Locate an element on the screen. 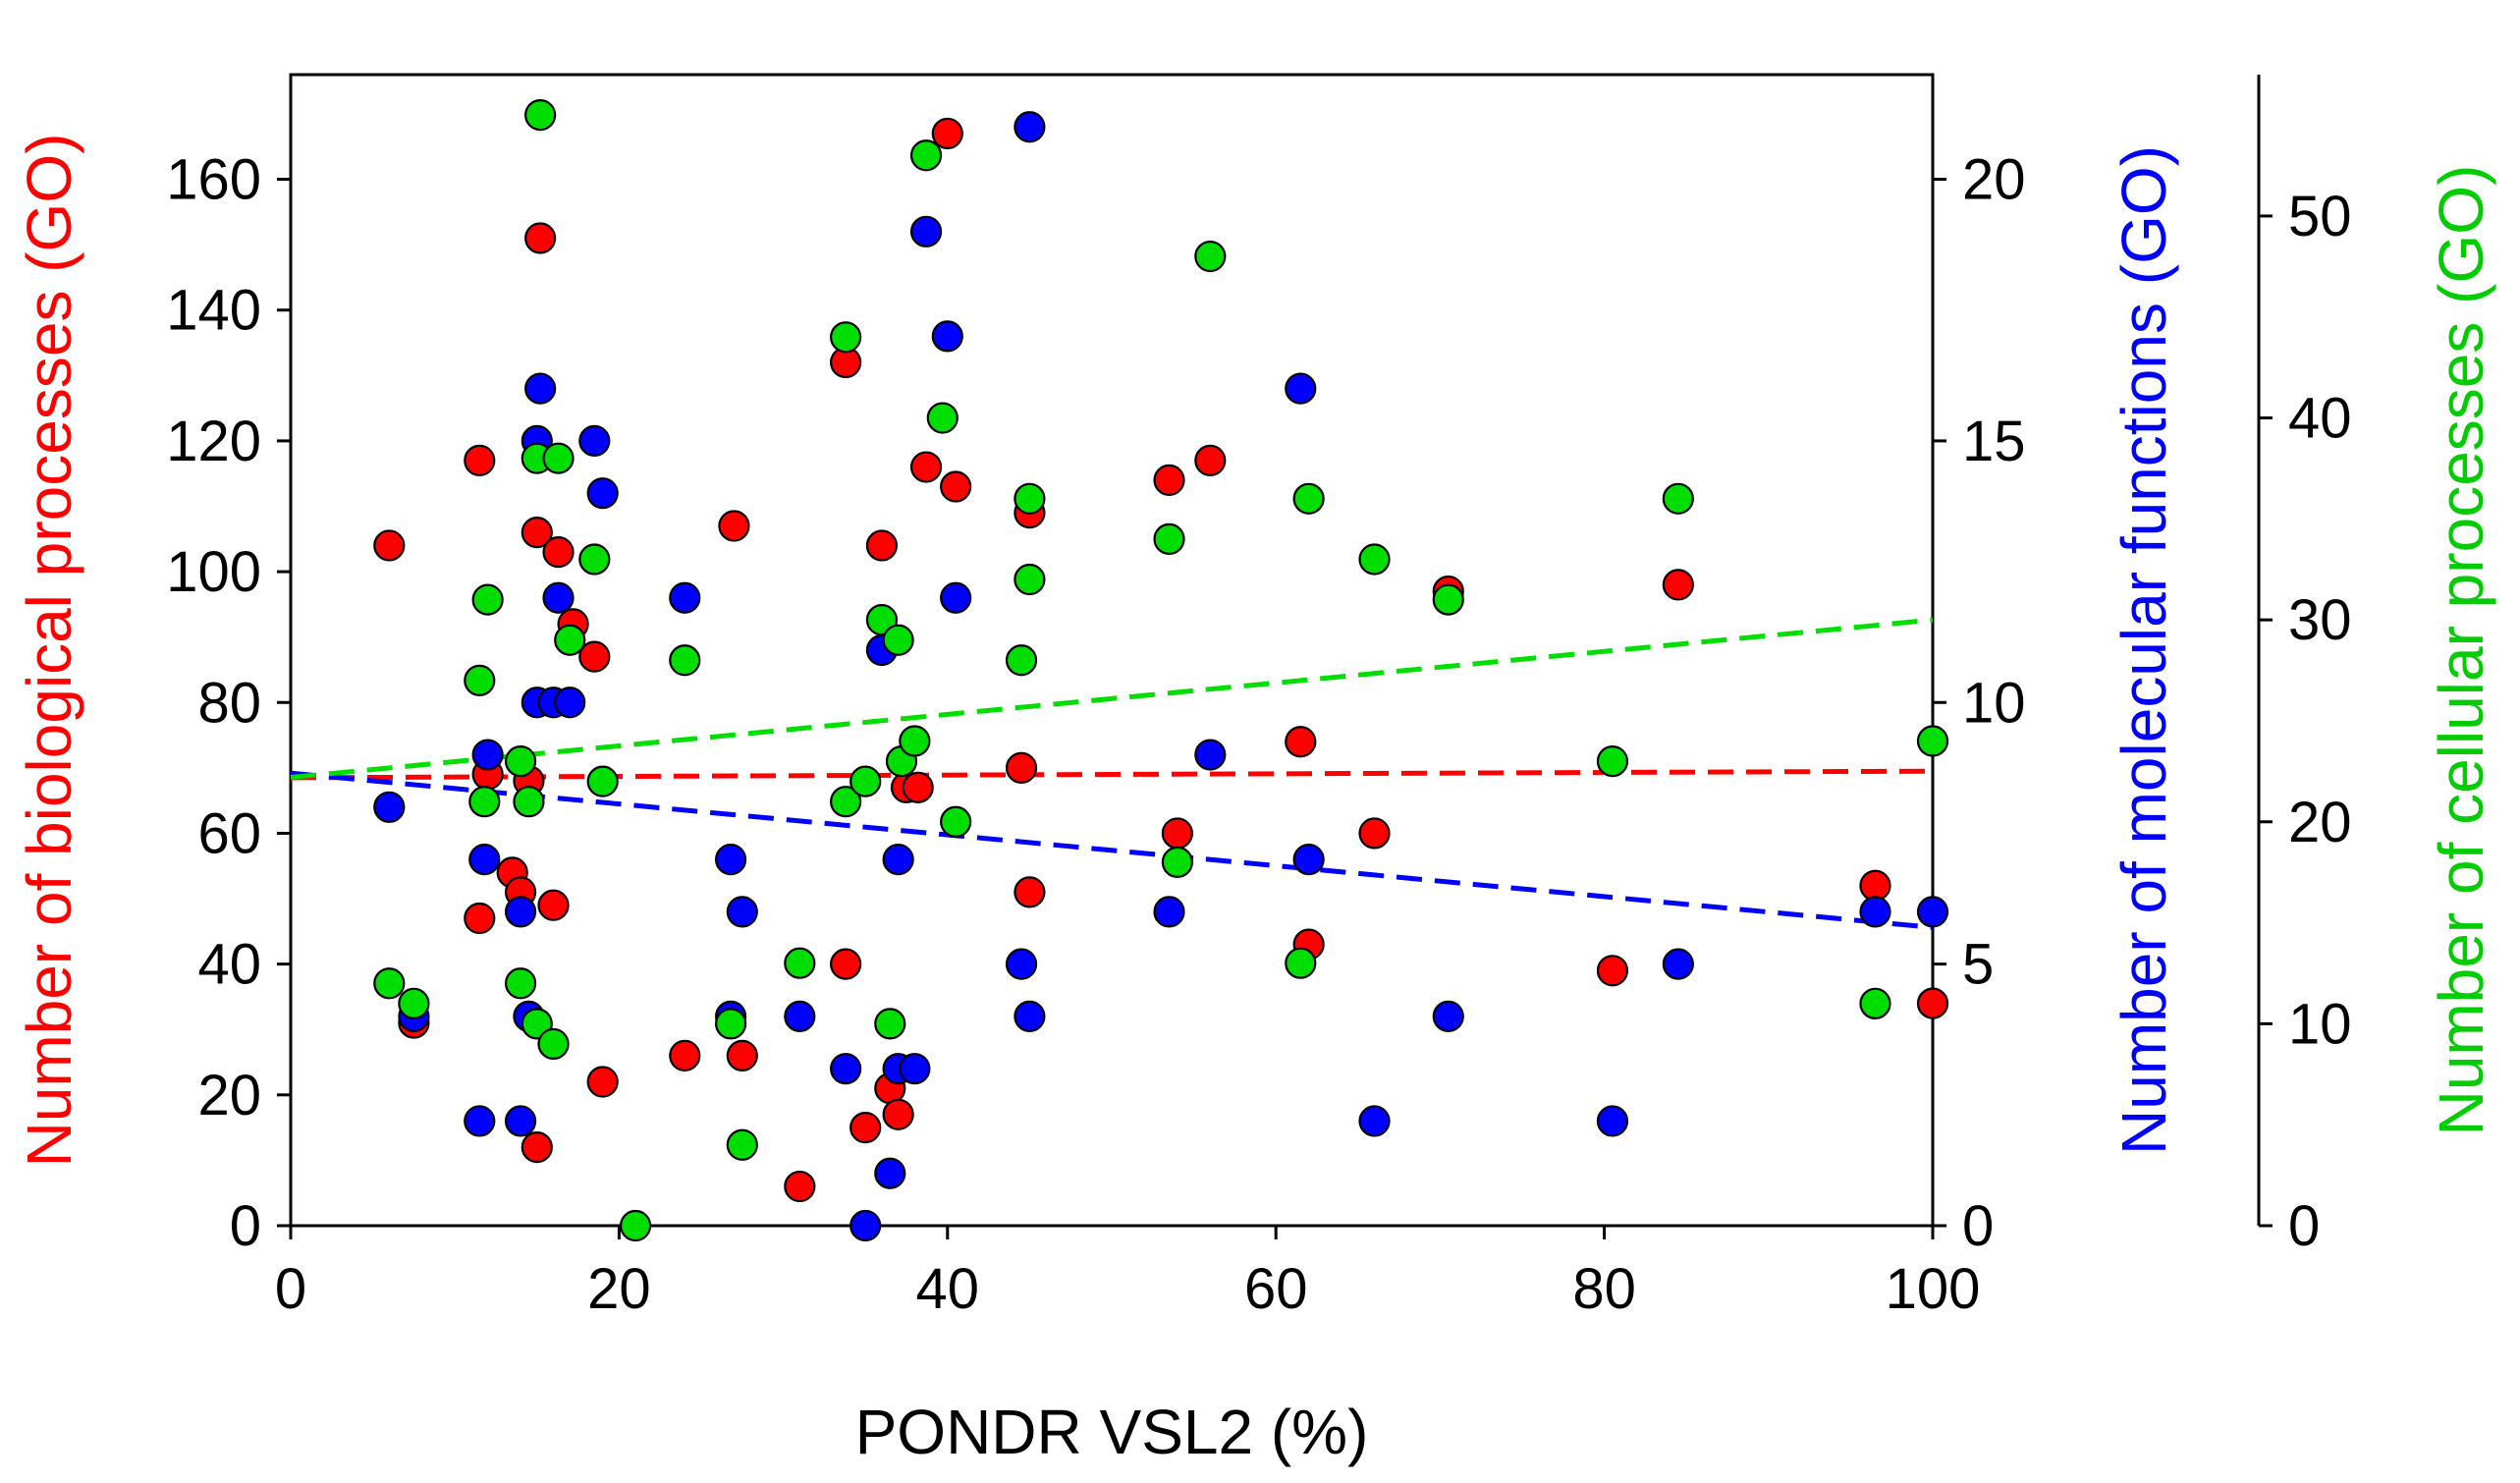  right2-axis-title: Number of cellular processes (GO) is located at coordinates (2461, 650).